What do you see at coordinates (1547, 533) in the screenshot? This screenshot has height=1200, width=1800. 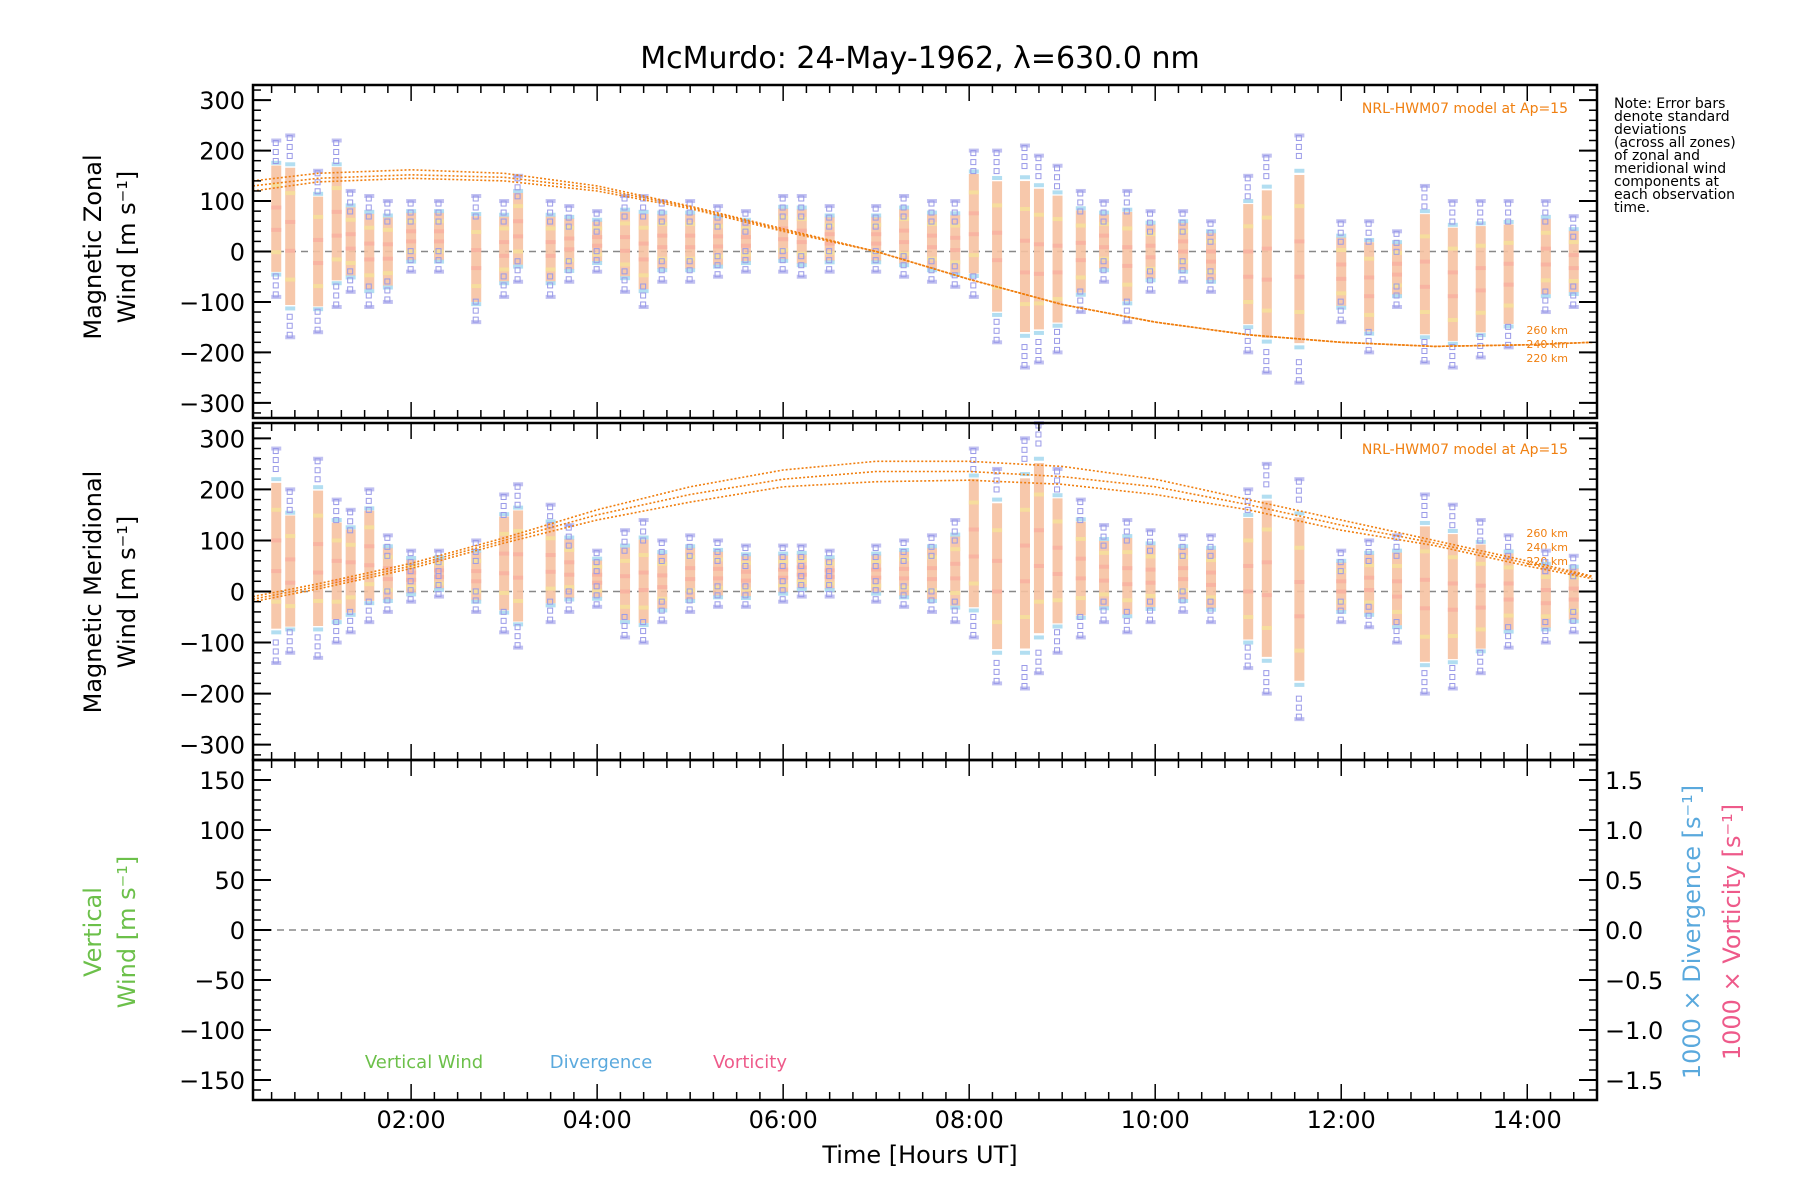 I see `meridional-alt-label-260: 260 km` at bounding box center [1547, 533].